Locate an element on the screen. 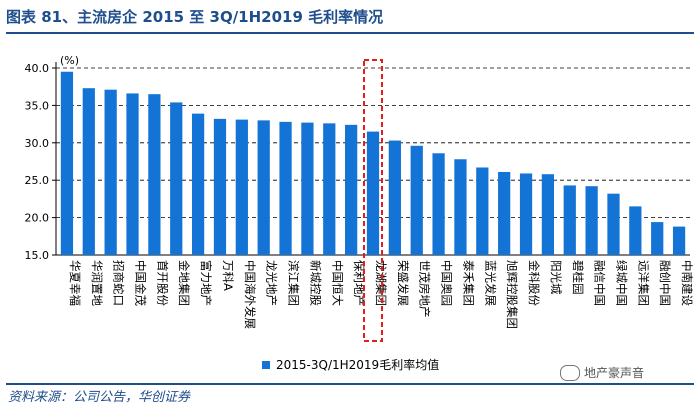  y-tick-label: 15.0 is located at coordinates (37, 255).